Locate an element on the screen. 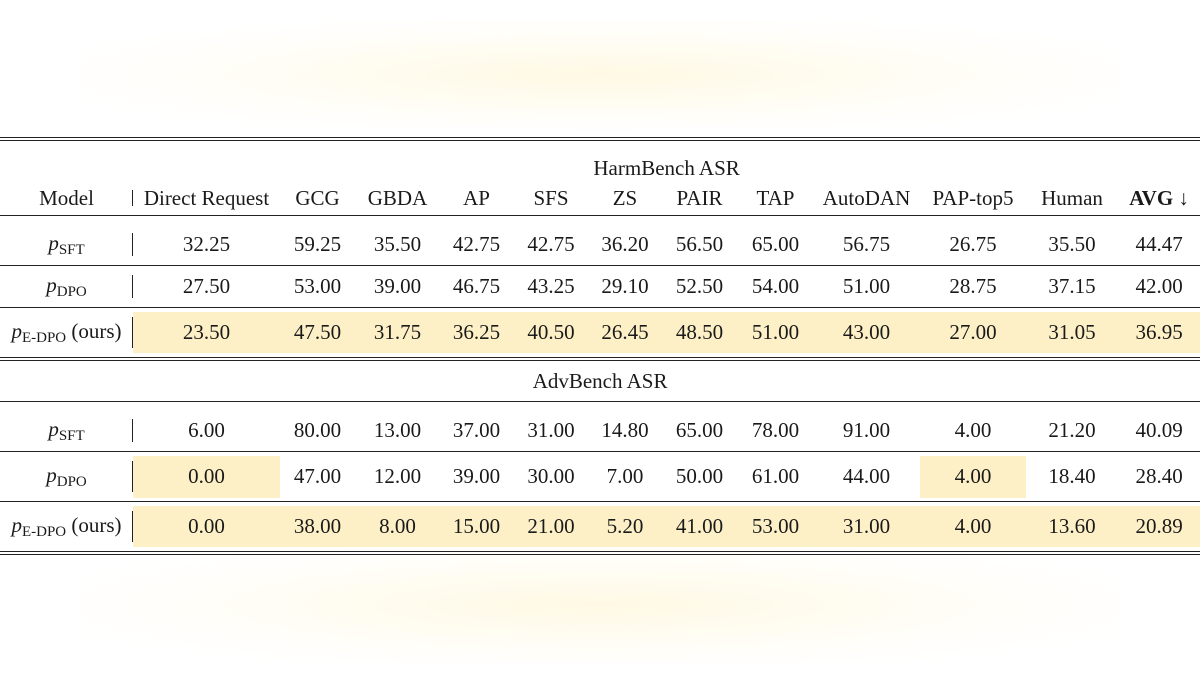  value-cell: 14.80 is located at coordinates (625, 430).